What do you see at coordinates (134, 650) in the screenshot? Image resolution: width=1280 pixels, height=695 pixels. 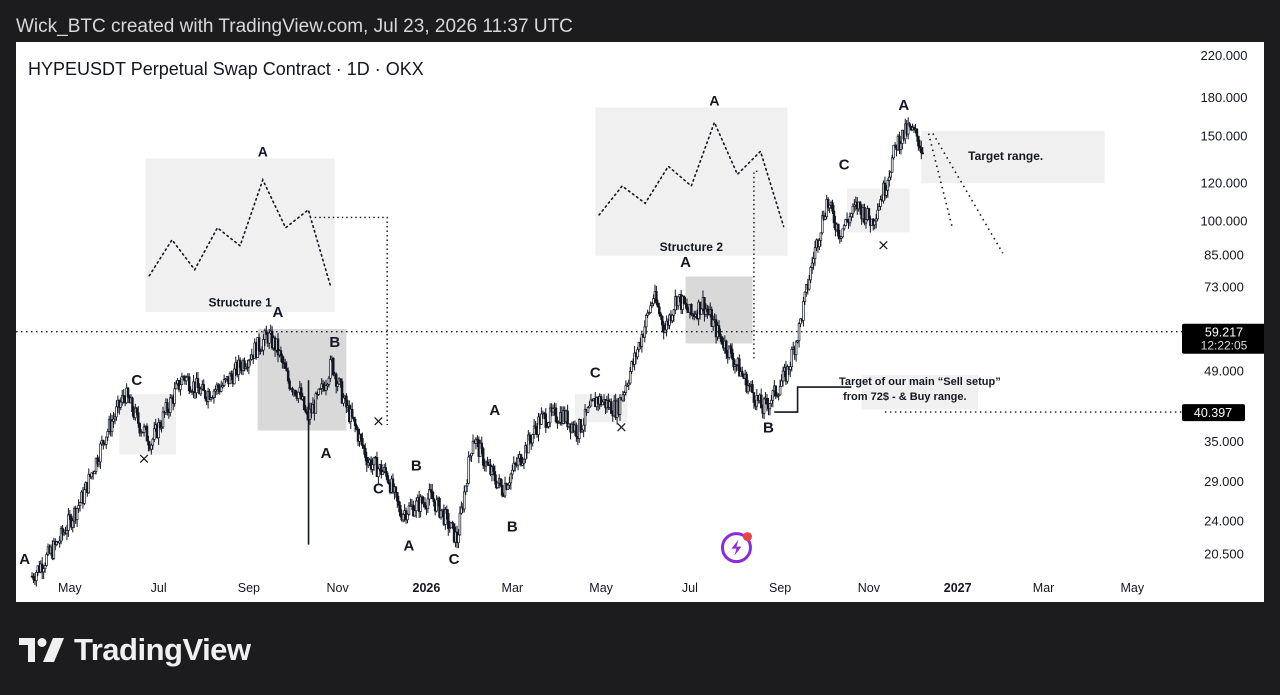 I see `tradingview-footer: TradingView` at bounding box center [134, 650].